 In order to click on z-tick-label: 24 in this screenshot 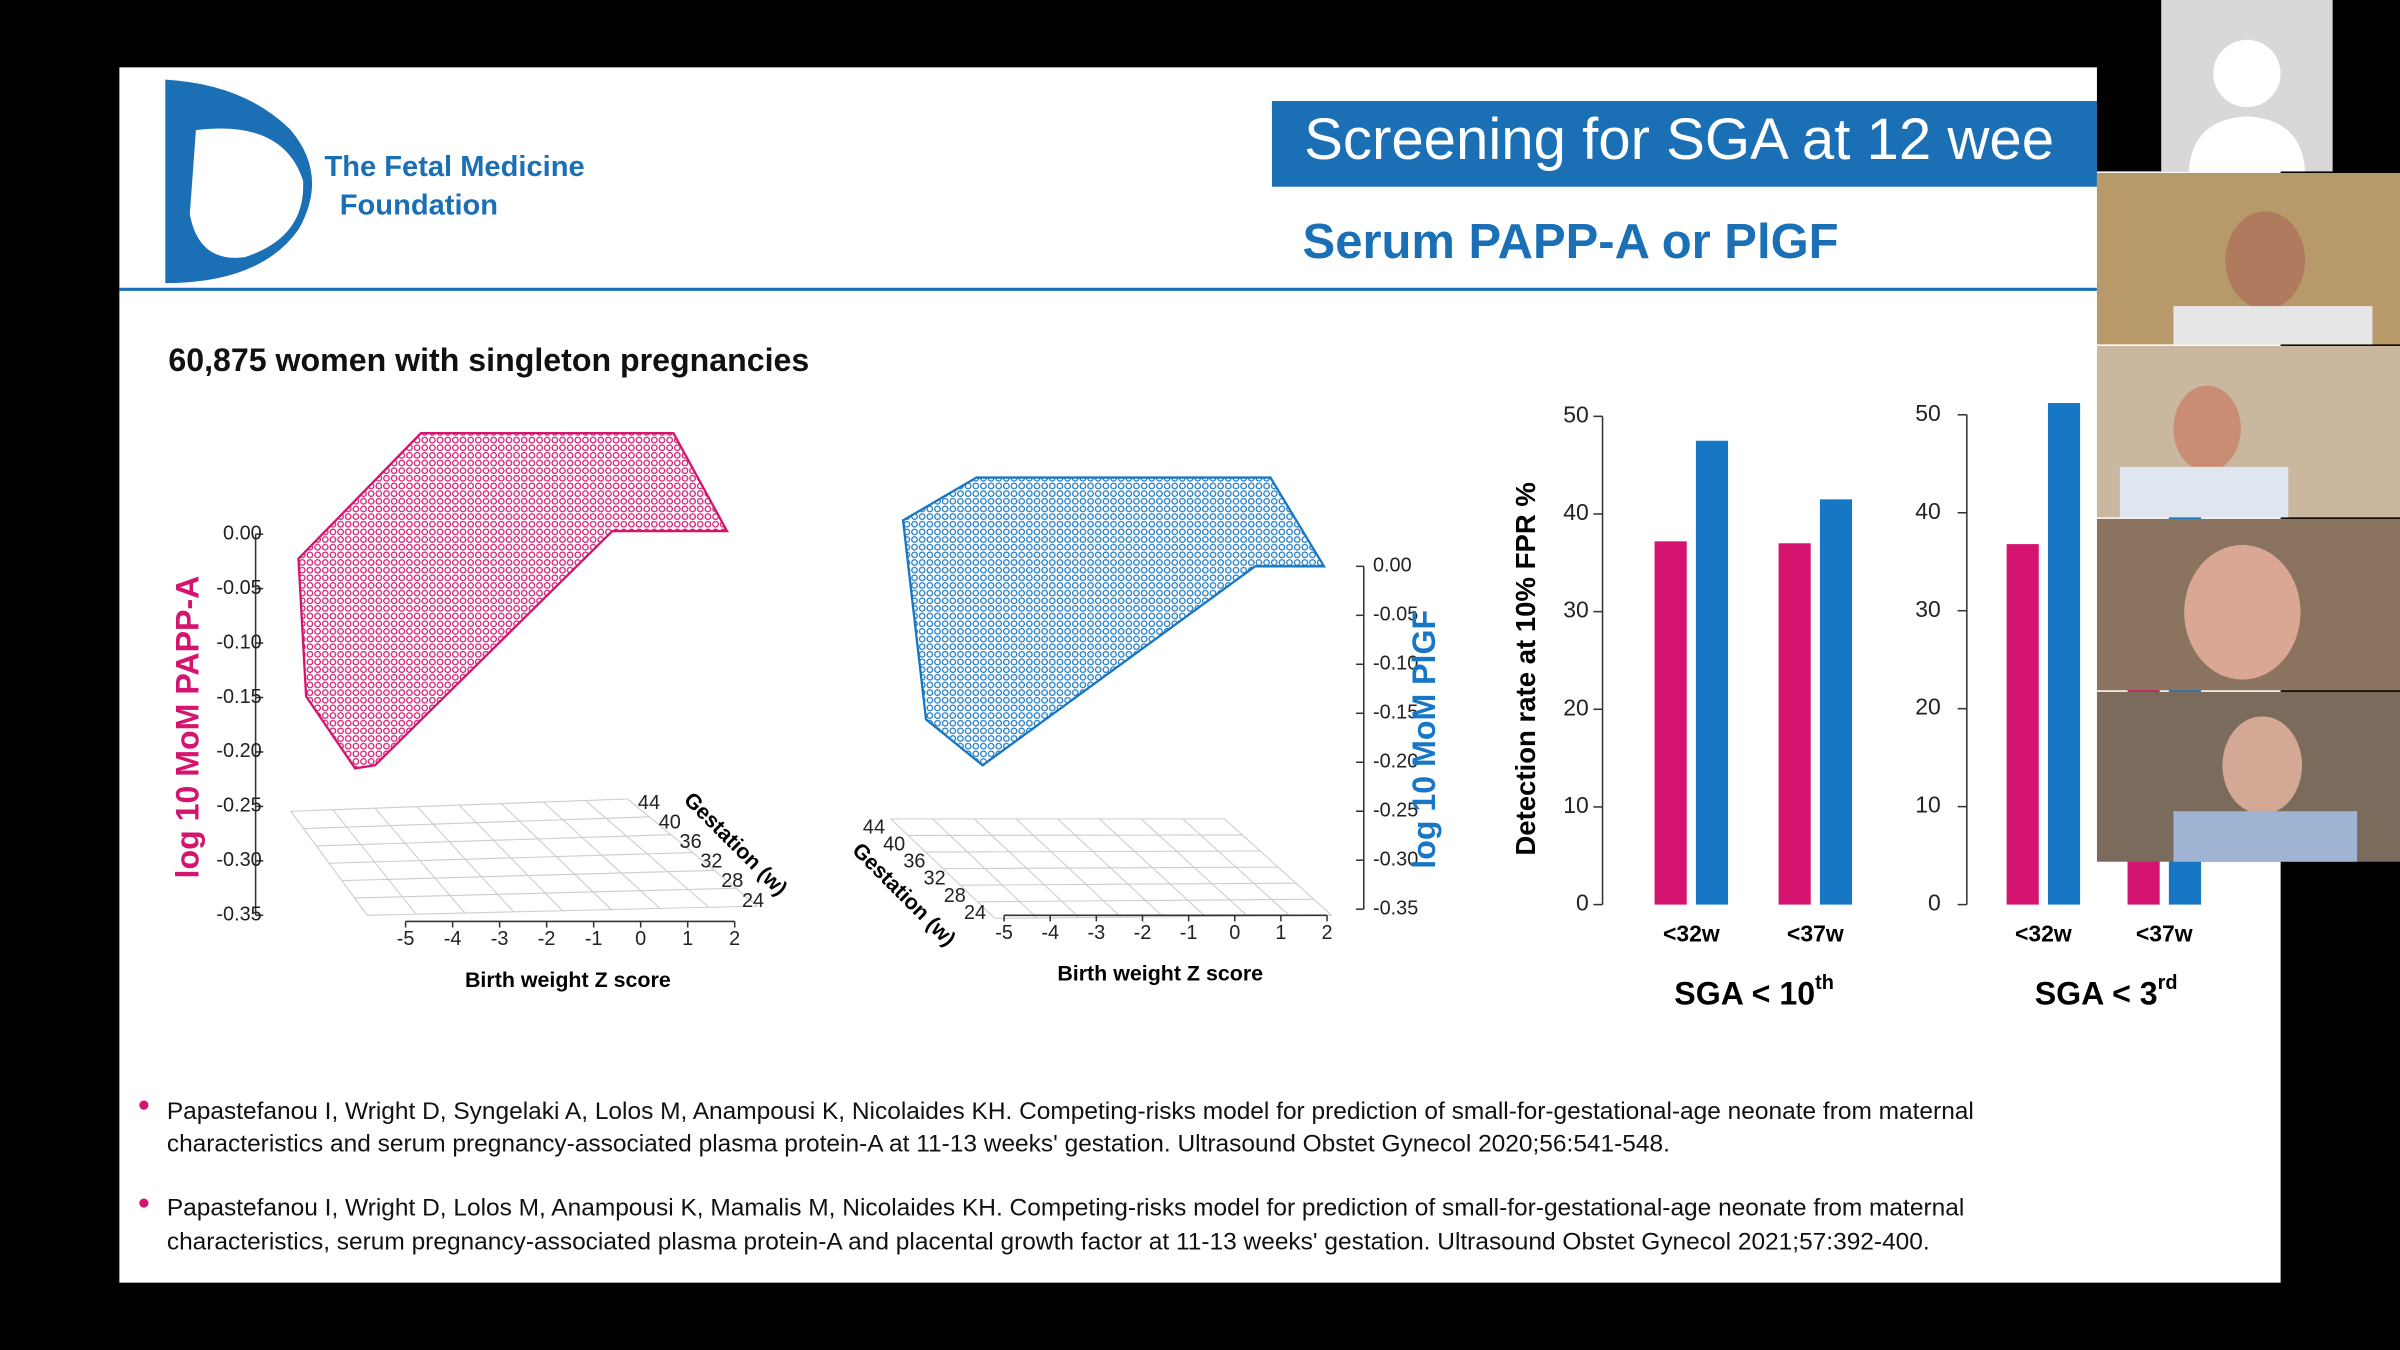, I will do `click(975, 913)`.